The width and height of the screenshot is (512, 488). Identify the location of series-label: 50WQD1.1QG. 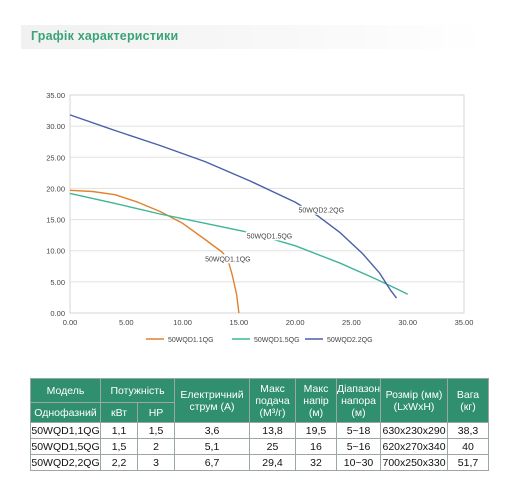
(228, 259).